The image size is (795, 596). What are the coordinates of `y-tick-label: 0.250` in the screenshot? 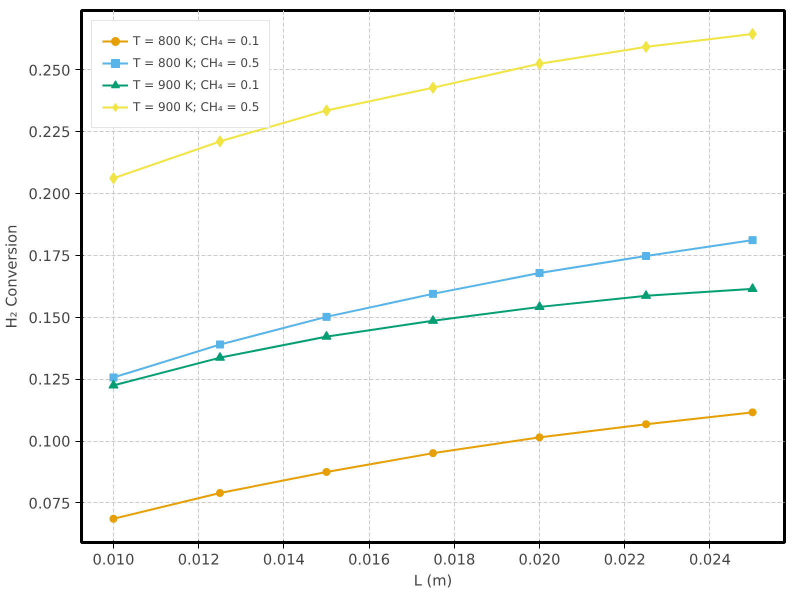 It's located at (49, 71).